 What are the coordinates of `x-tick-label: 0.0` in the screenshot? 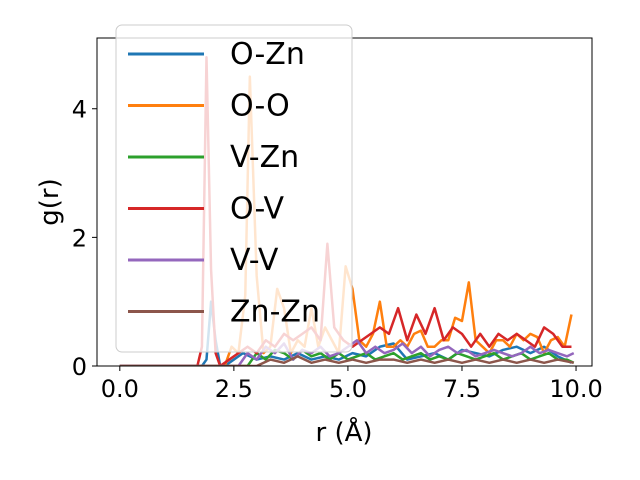 It's located at (120, 389).